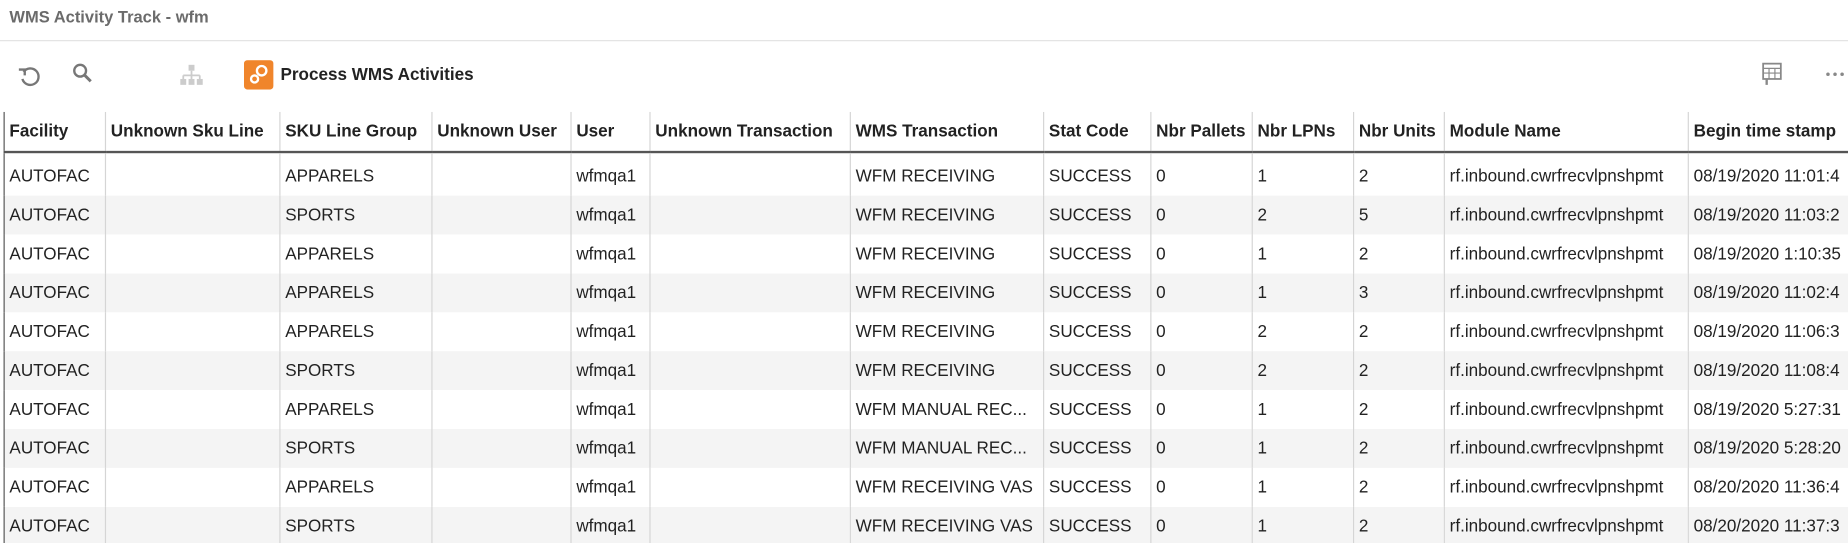 This screenshot has height=543, width=1848. Describe the element at coordinates (1201, 132) in the screenshot. I see `column-header: Nbr Pallets` at that location.